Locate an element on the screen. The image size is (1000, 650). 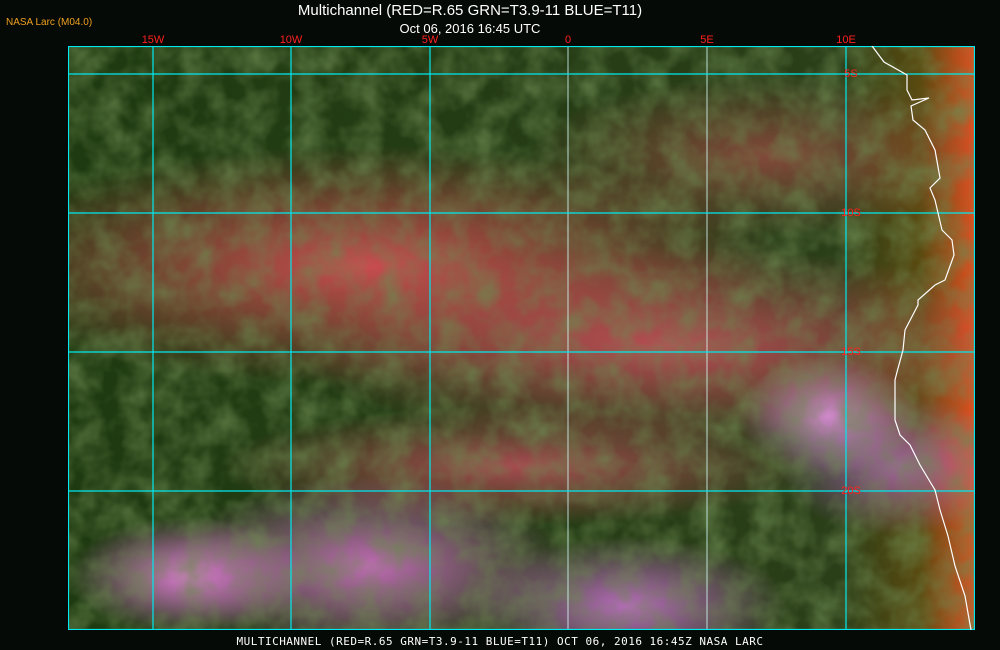
latitude-label: 5S is located at coordinates (851, 74).